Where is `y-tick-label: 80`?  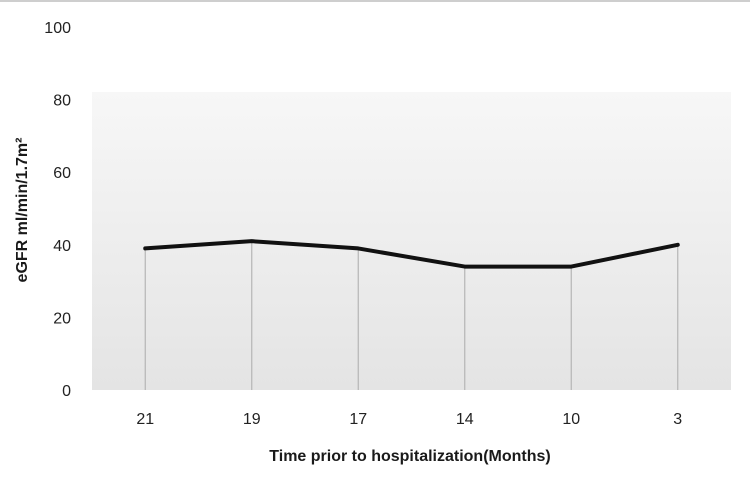 y-tick-label: 80 is located at coordinates (62, 101).